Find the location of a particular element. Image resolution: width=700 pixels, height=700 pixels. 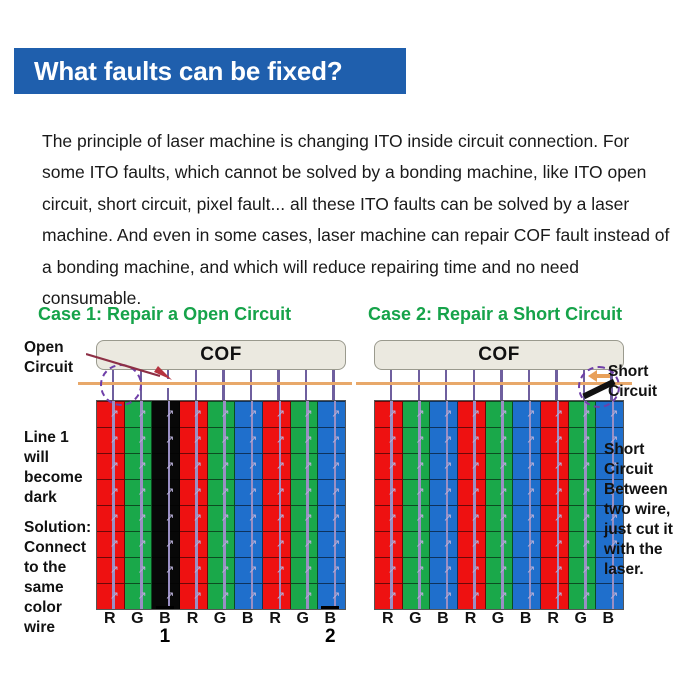

label-line-1-dark: Line 1 will become dark is located at coordinates (53, 467).